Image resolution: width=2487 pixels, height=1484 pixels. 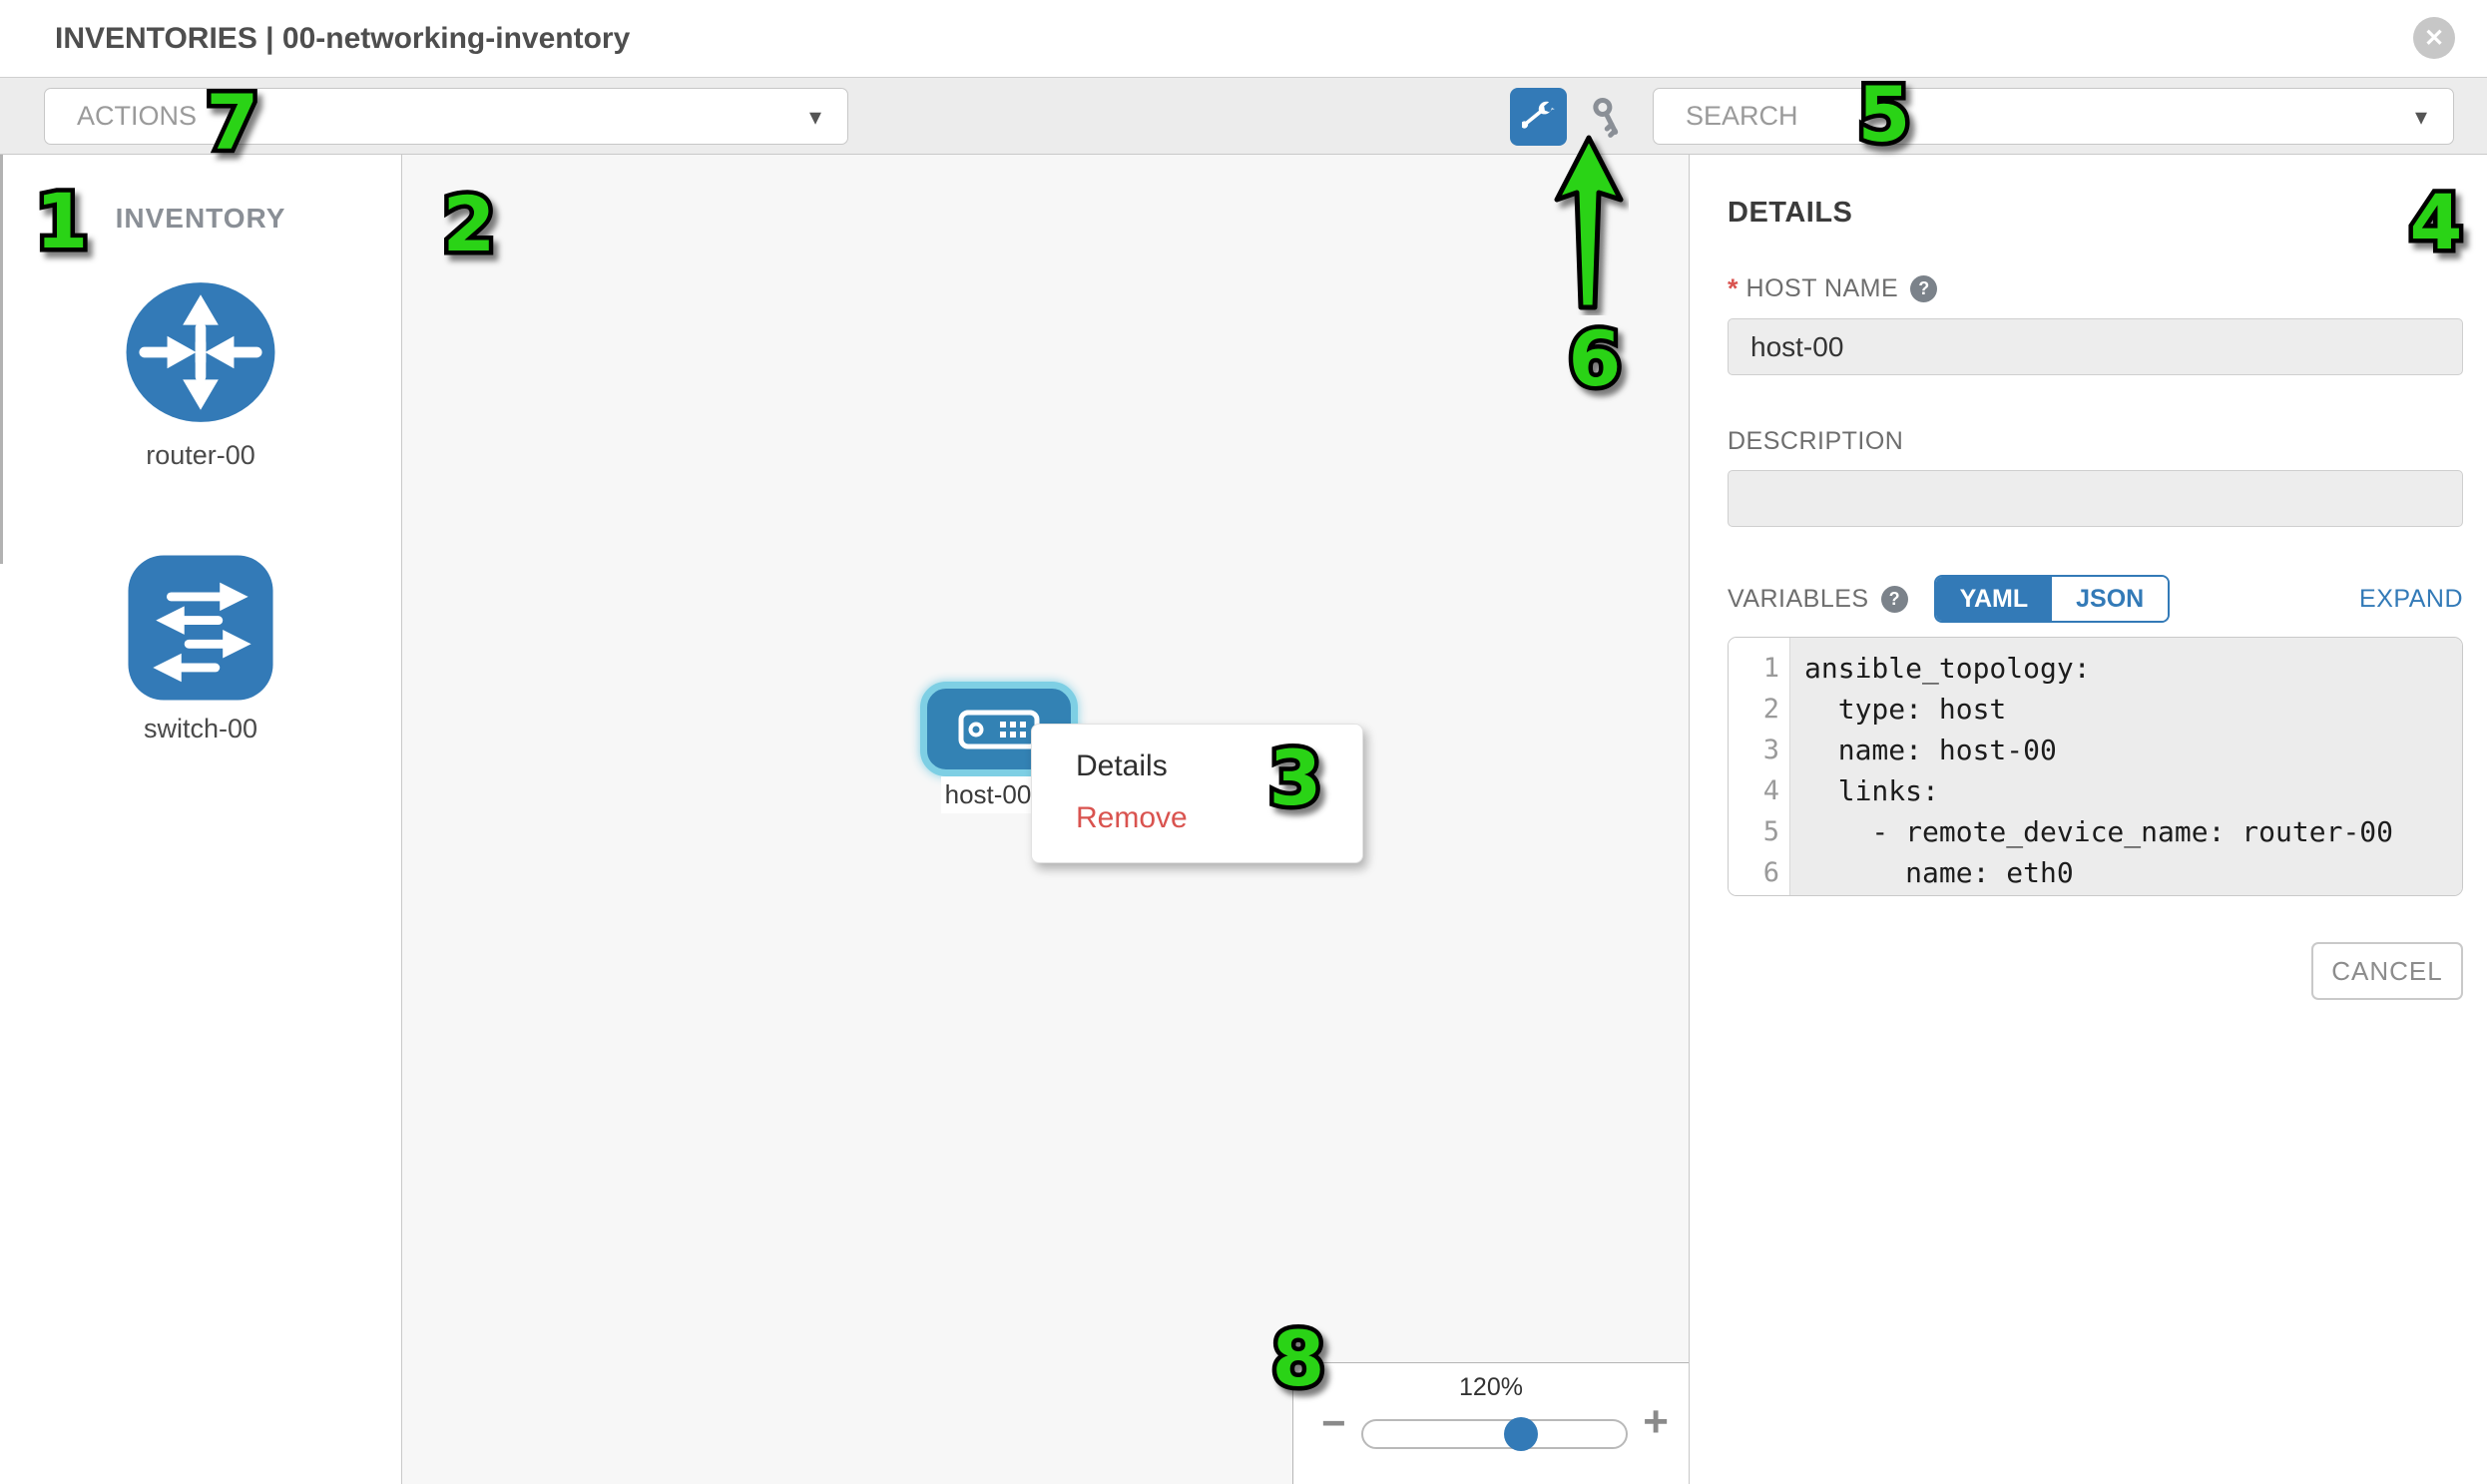 I want to click on search-dropdown-placeholder: SEARCH, so click(x=1742, y=116).